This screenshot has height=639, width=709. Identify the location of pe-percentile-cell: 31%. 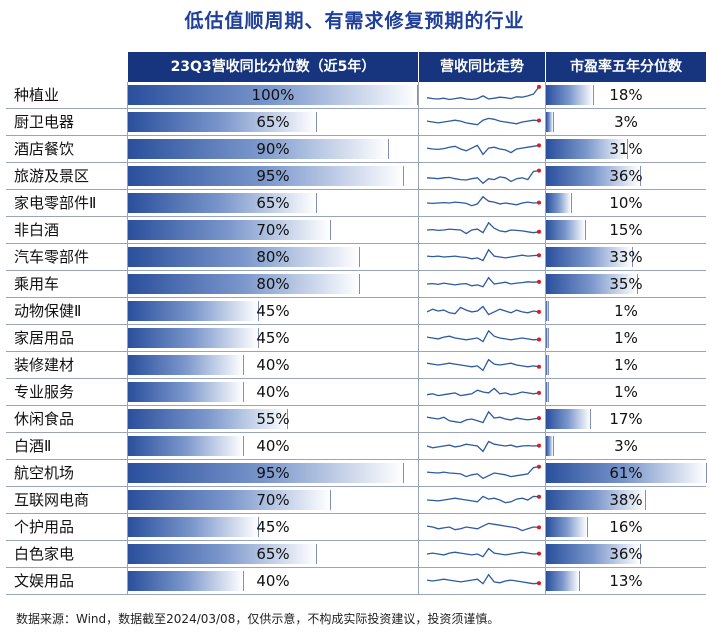
(626, 149).